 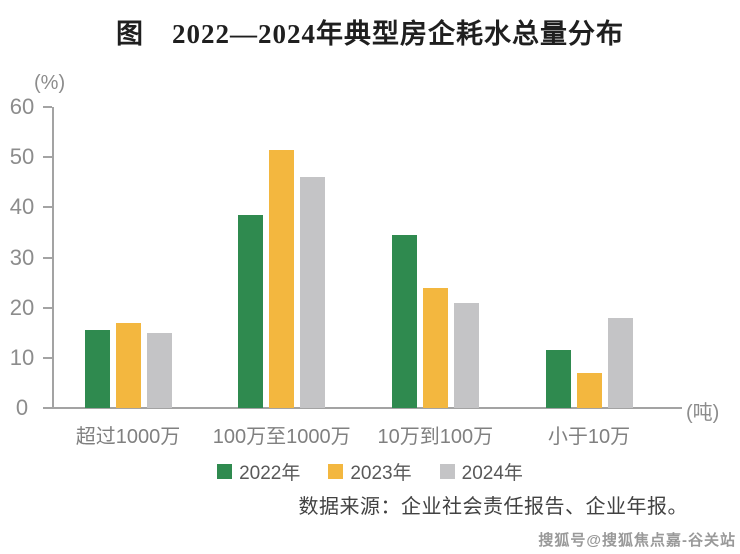 I want to click on x-axis-category-label: 10万到100万, so click(x=435, y=437).